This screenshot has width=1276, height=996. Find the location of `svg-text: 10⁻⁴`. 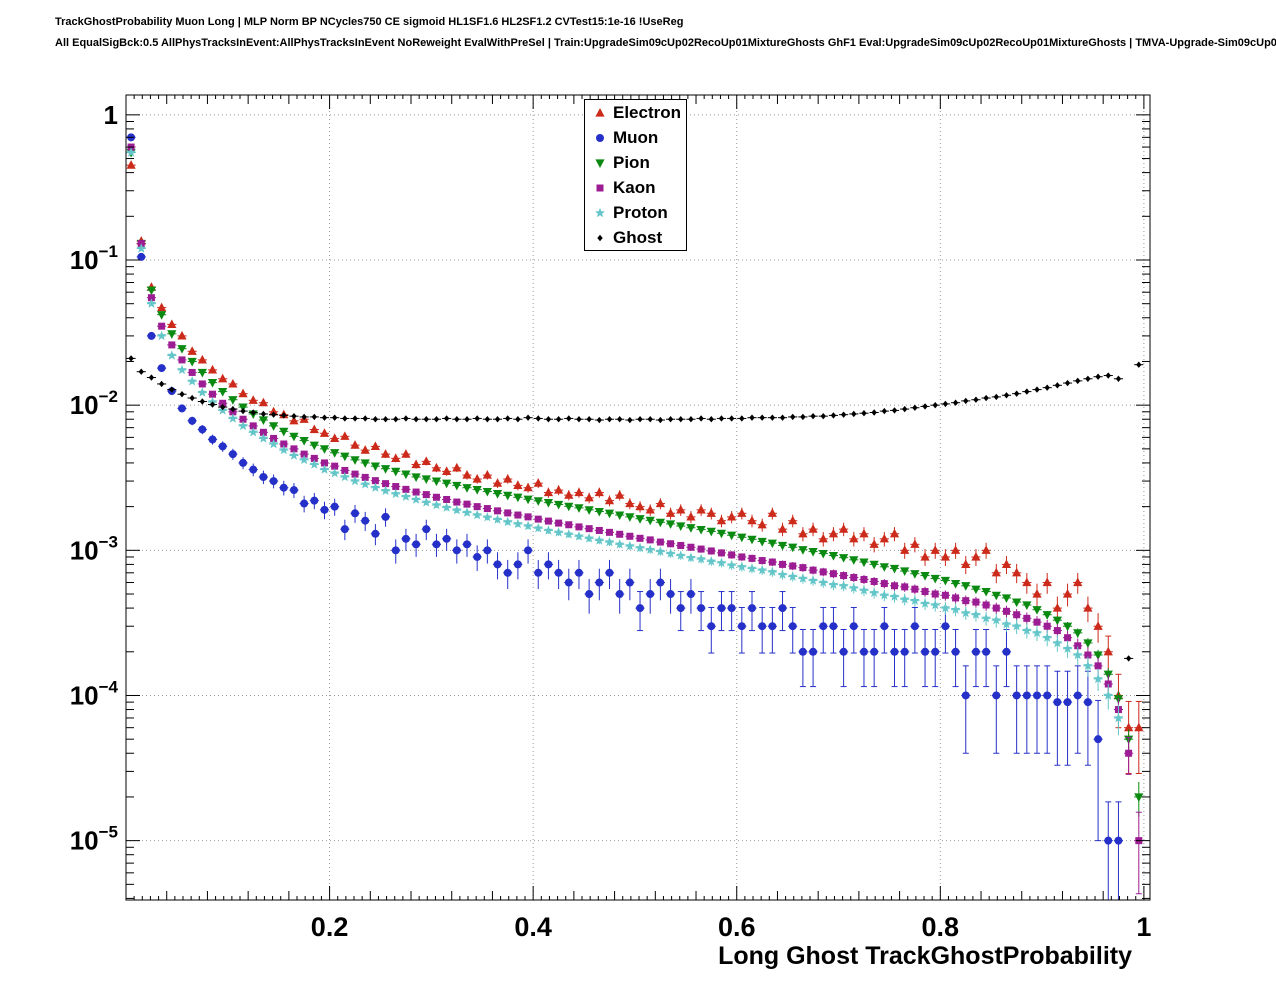

svg-text: 10⁻⁴ is located at coordinates (94, 693).